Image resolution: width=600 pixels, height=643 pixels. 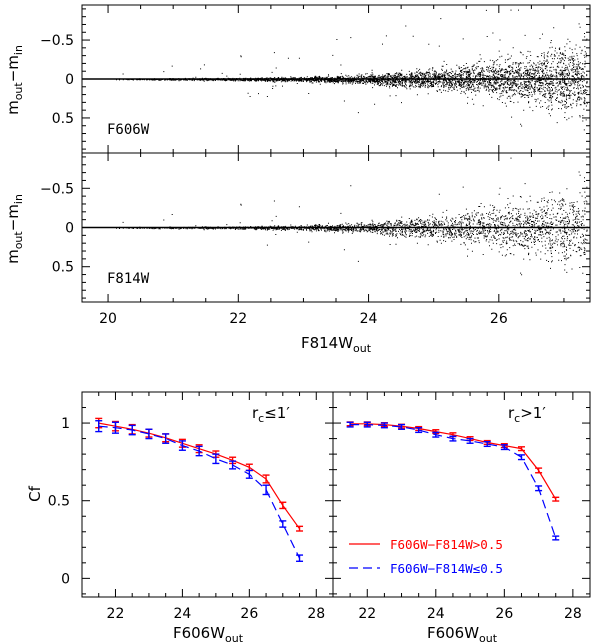 I want to click on panel-inner-series, so click(x=199, y=489).